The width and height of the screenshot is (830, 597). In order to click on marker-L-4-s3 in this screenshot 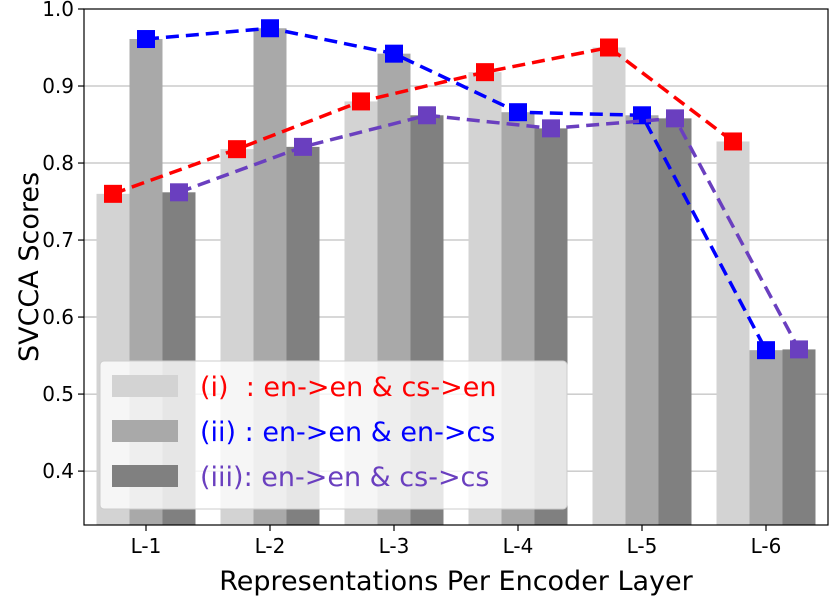, I will do `click(551, 128)`.